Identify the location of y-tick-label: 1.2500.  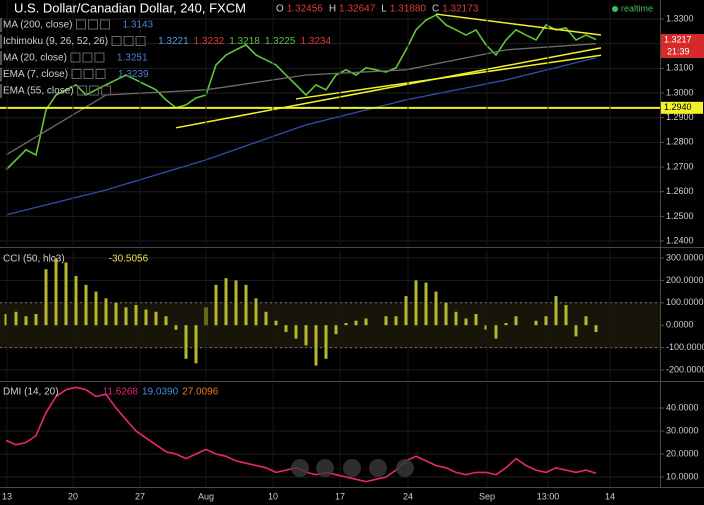
(680, 216).